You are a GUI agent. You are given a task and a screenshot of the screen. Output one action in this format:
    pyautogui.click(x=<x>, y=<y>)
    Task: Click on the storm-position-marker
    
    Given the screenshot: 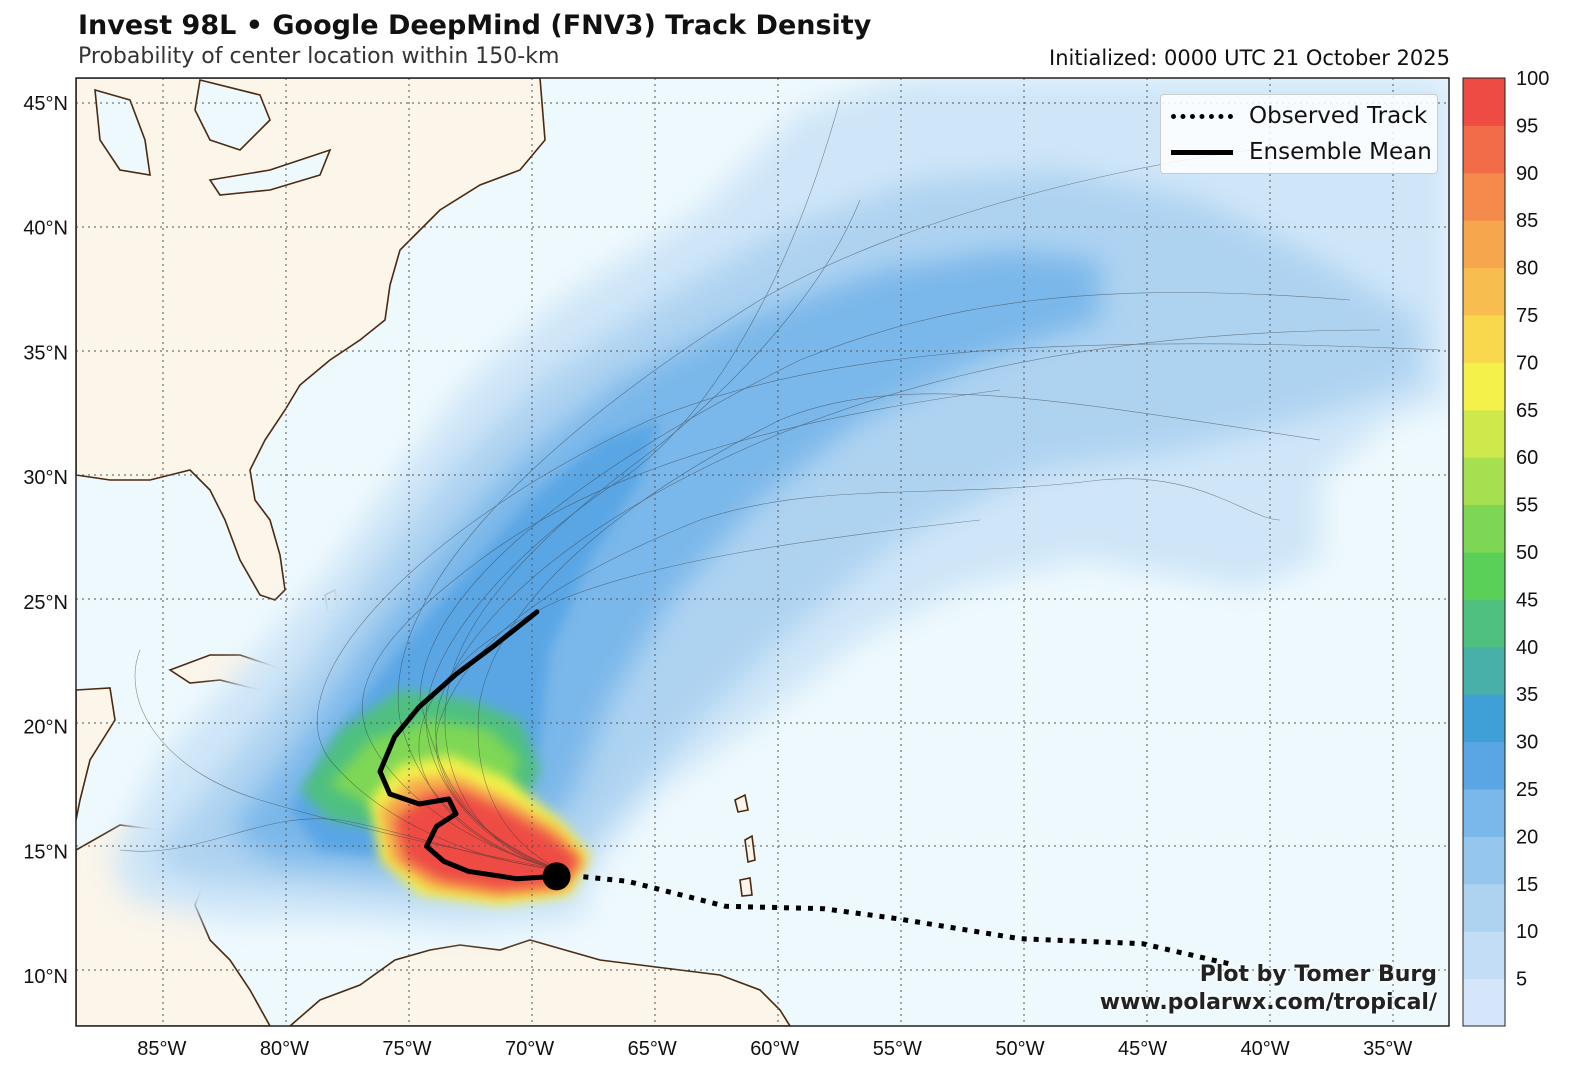 What is the action you would take?
    pyautogui.click(x=556, y=876)
    